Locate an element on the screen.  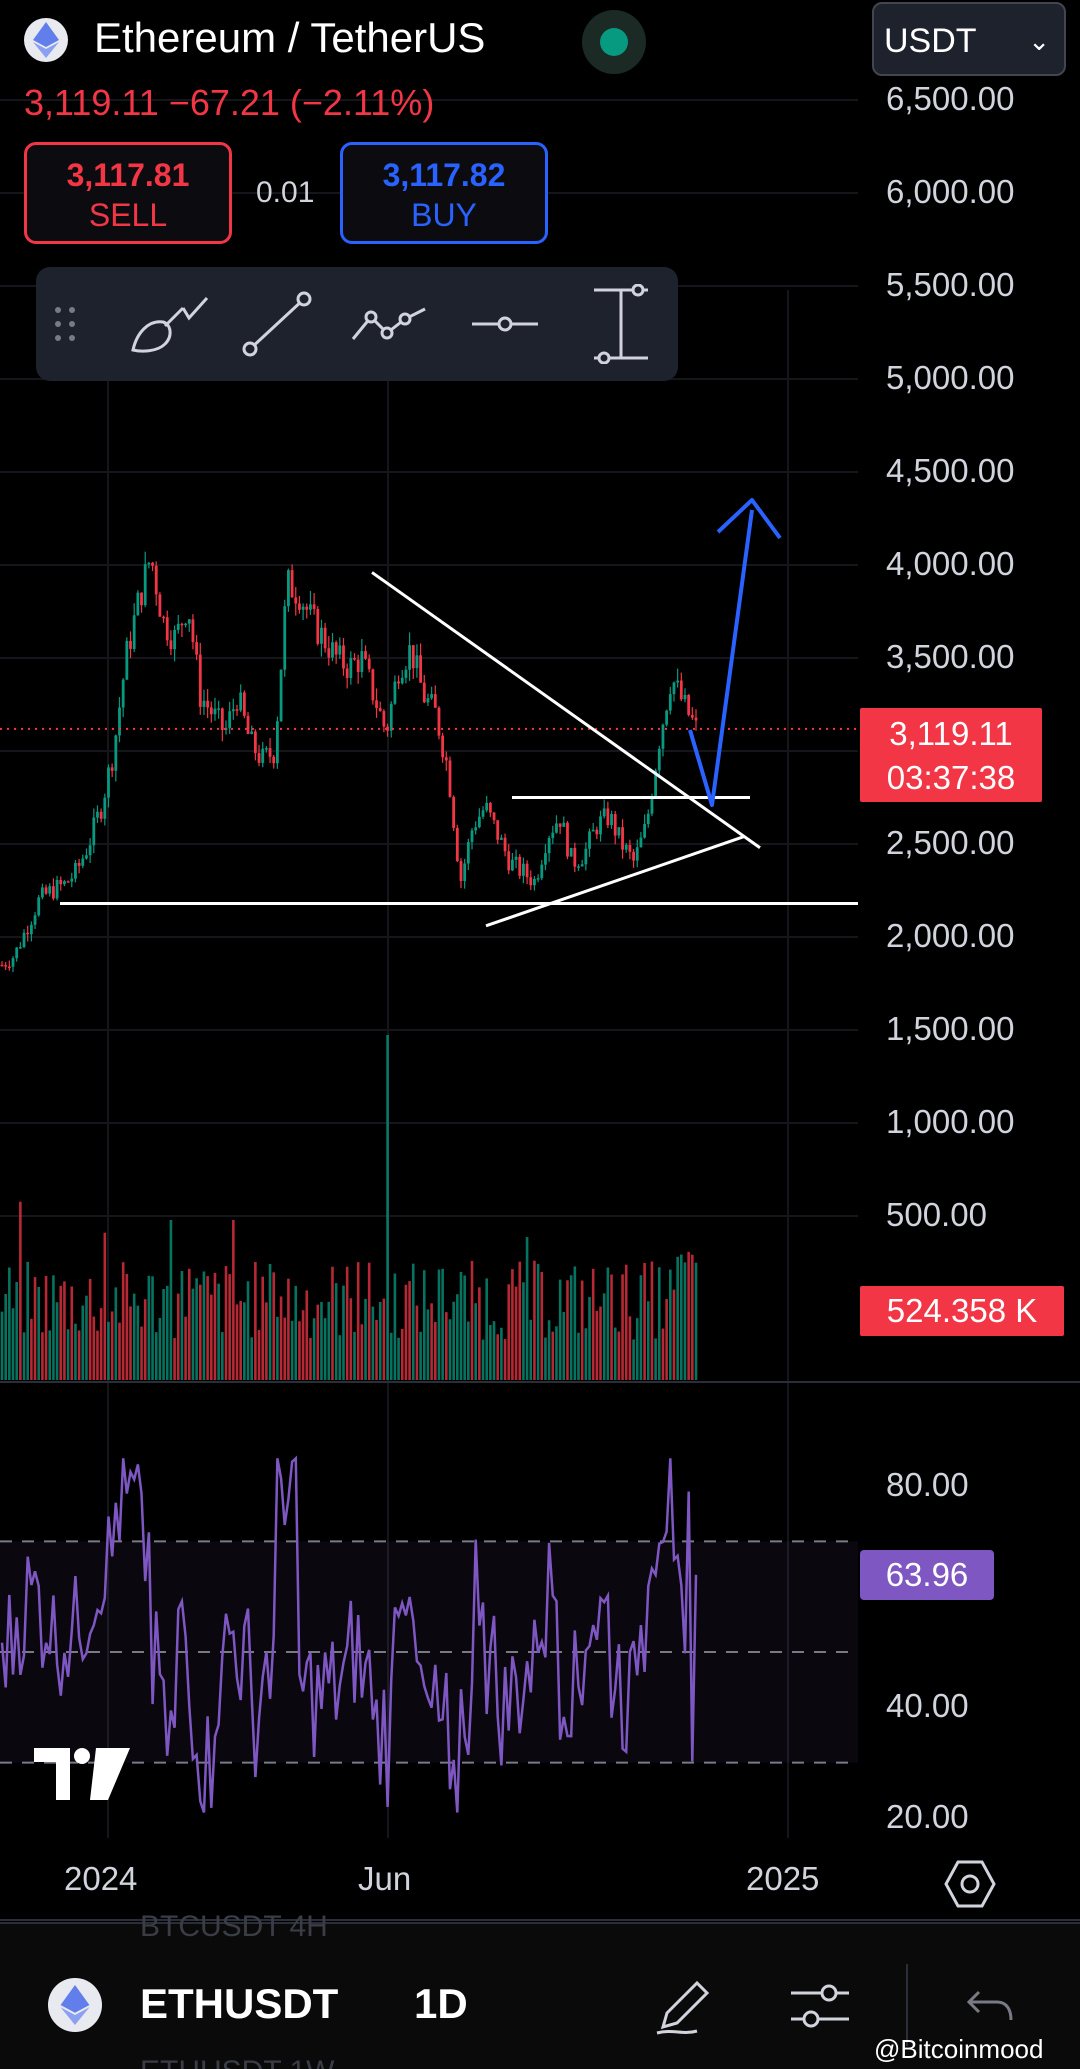
buy-button: 3,117.82 BUY is located at coordinates (444, 193).